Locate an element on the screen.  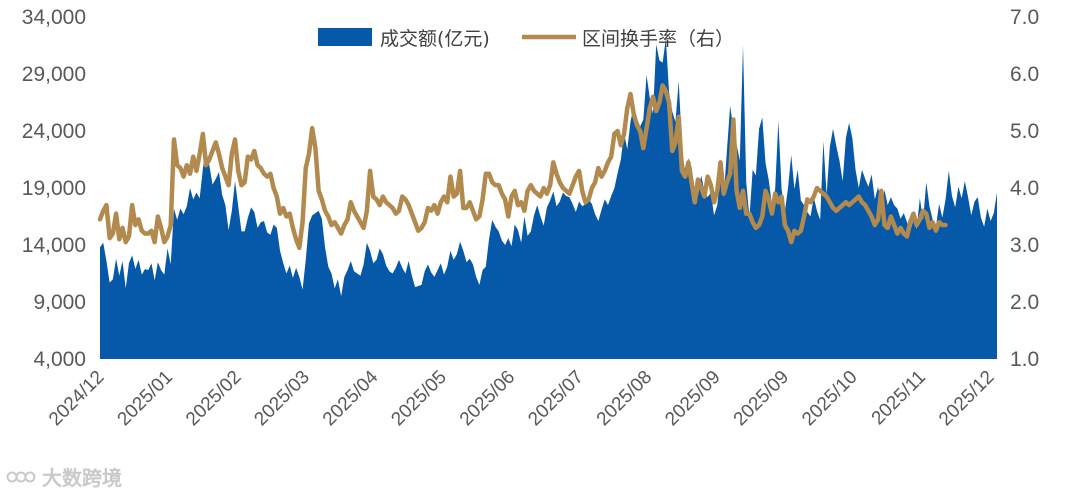
legend-label-turnover: 区间换手率（右） is located at coordinates (658, 39).